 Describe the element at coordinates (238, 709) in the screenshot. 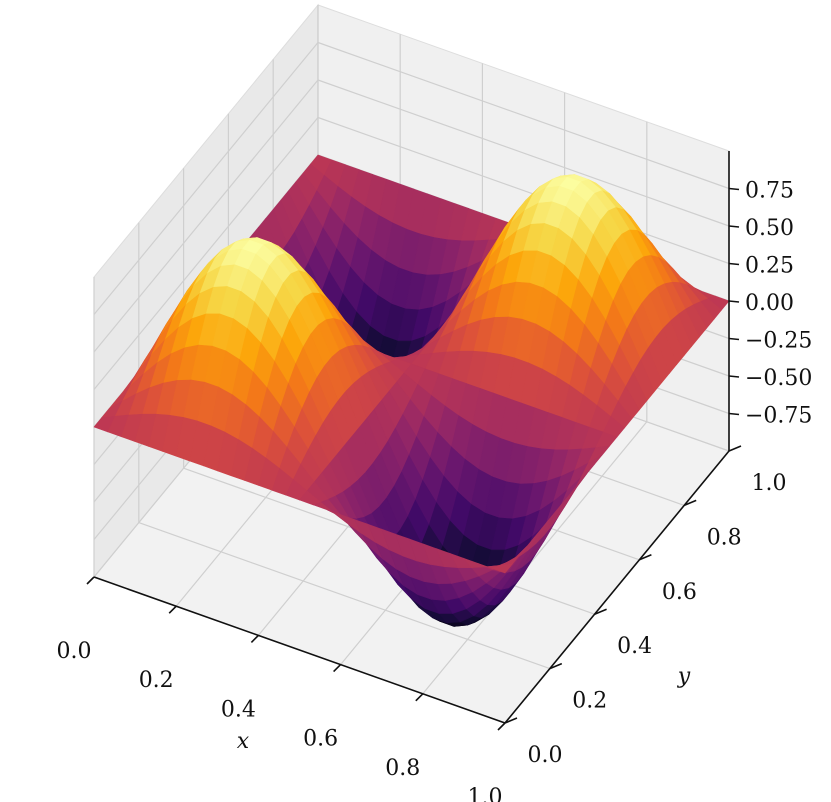

I see `x-tick-label: 0.4` at that location.